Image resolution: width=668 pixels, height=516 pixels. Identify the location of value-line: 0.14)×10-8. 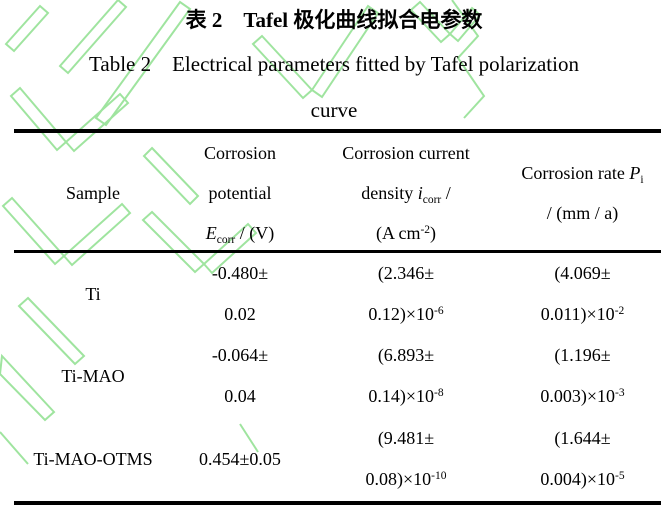
(406, 396).